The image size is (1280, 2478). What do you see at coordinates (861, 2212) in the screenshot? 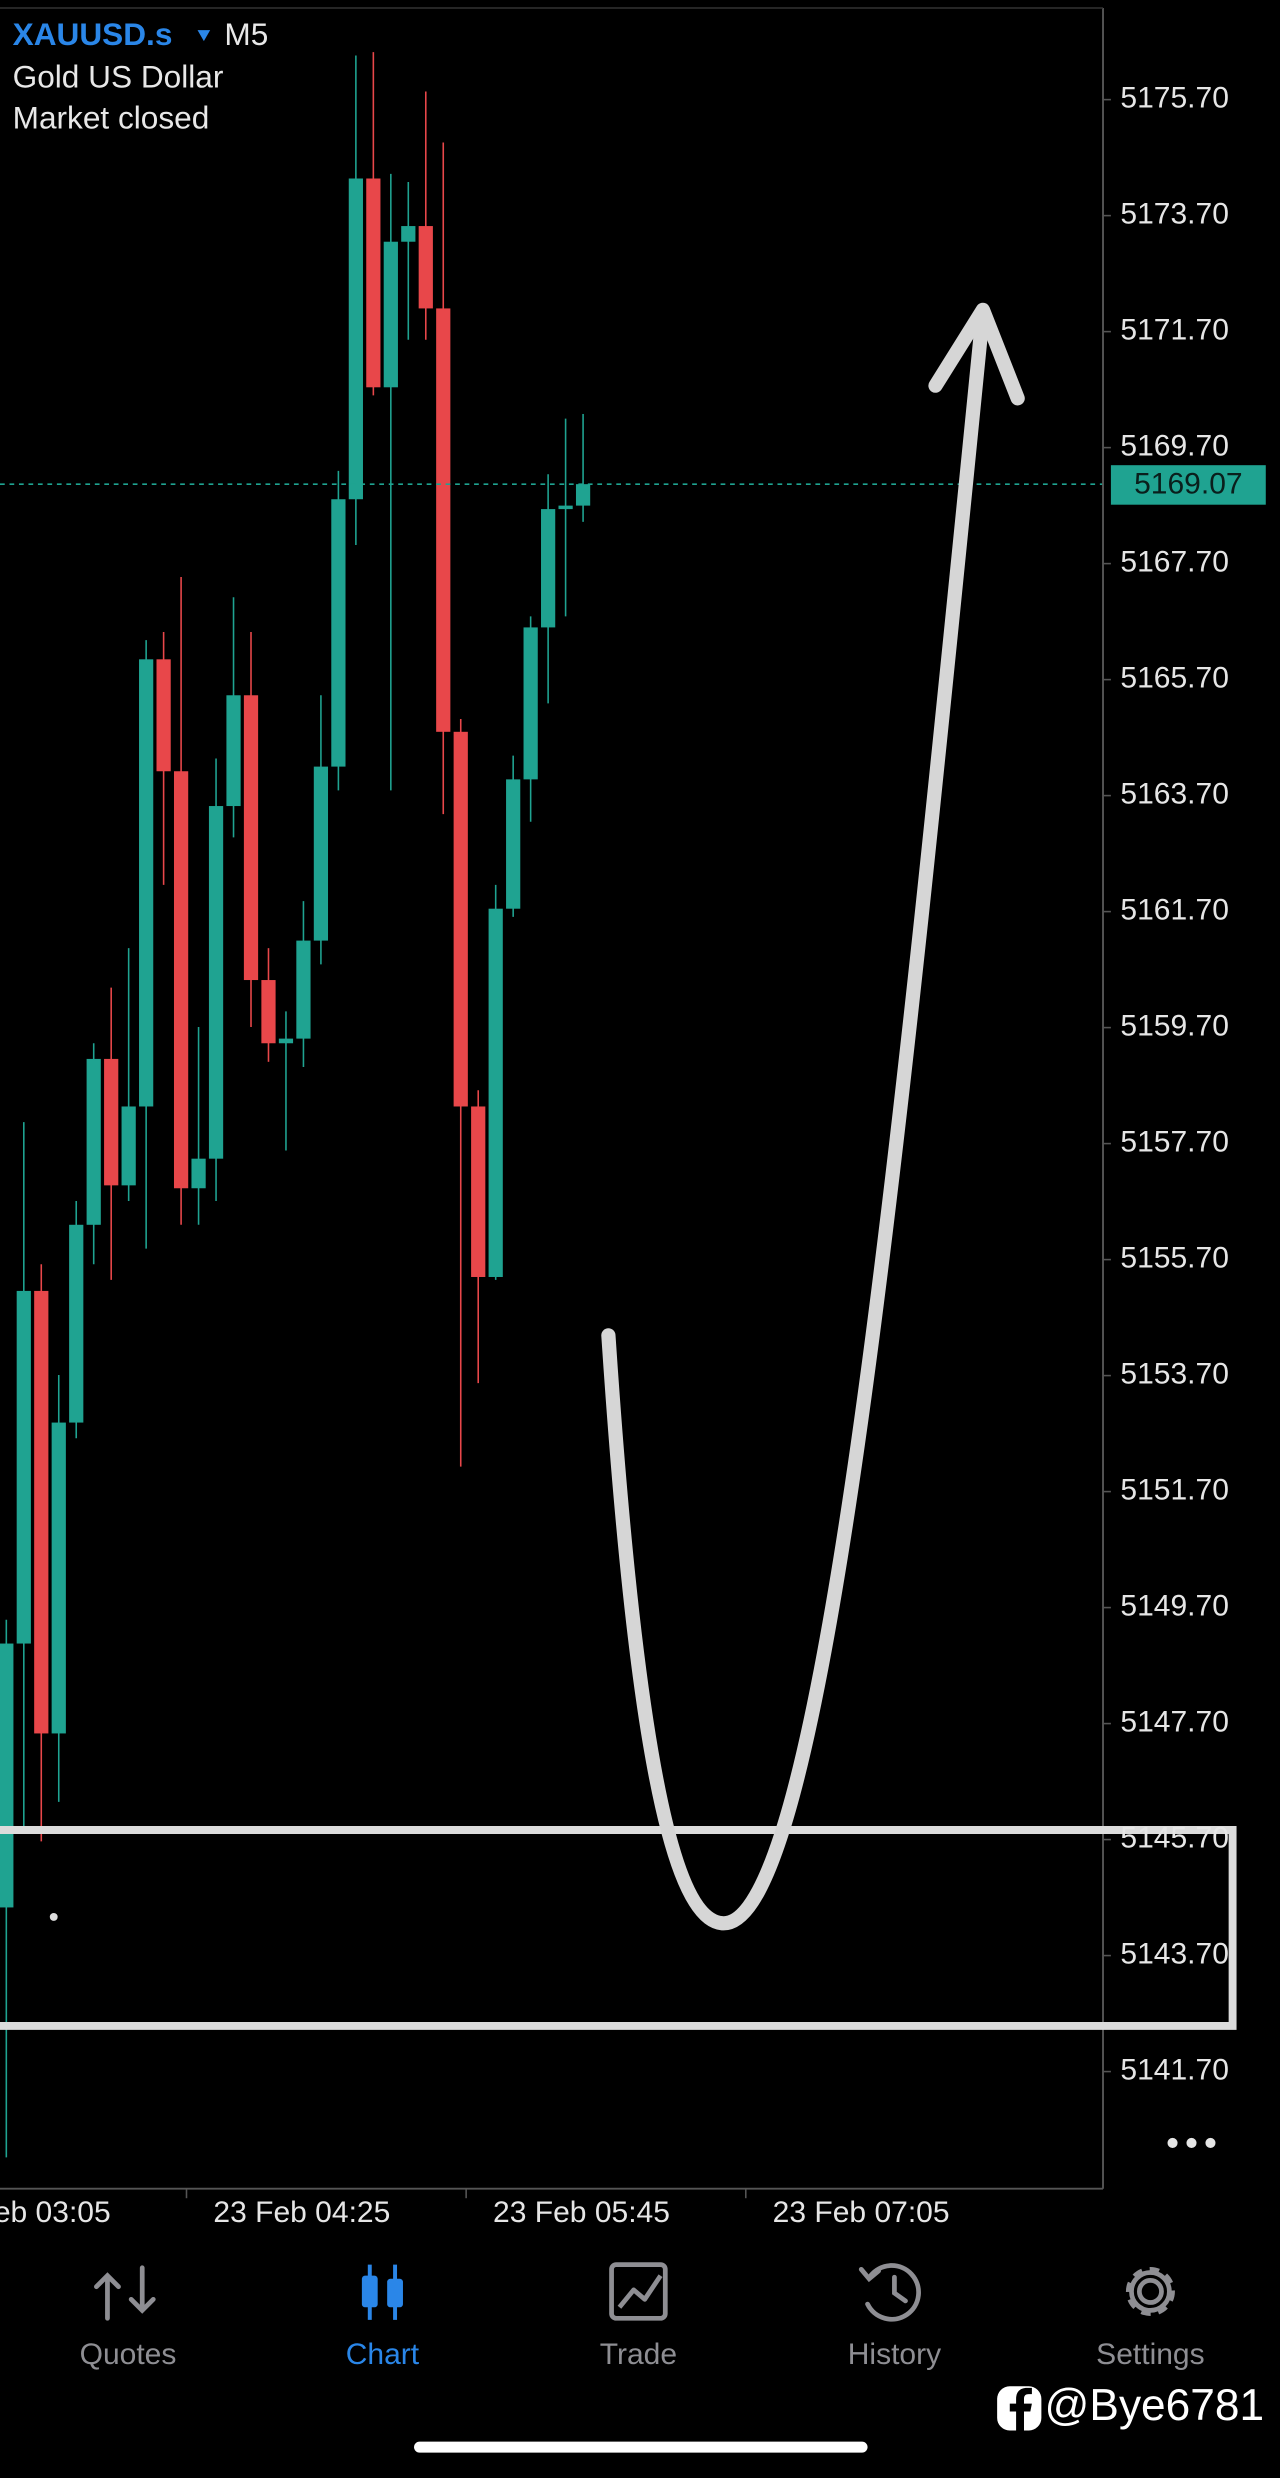
I see `x-tick-label: 23 Feb 07:05` at bounding box center [861, 2212].